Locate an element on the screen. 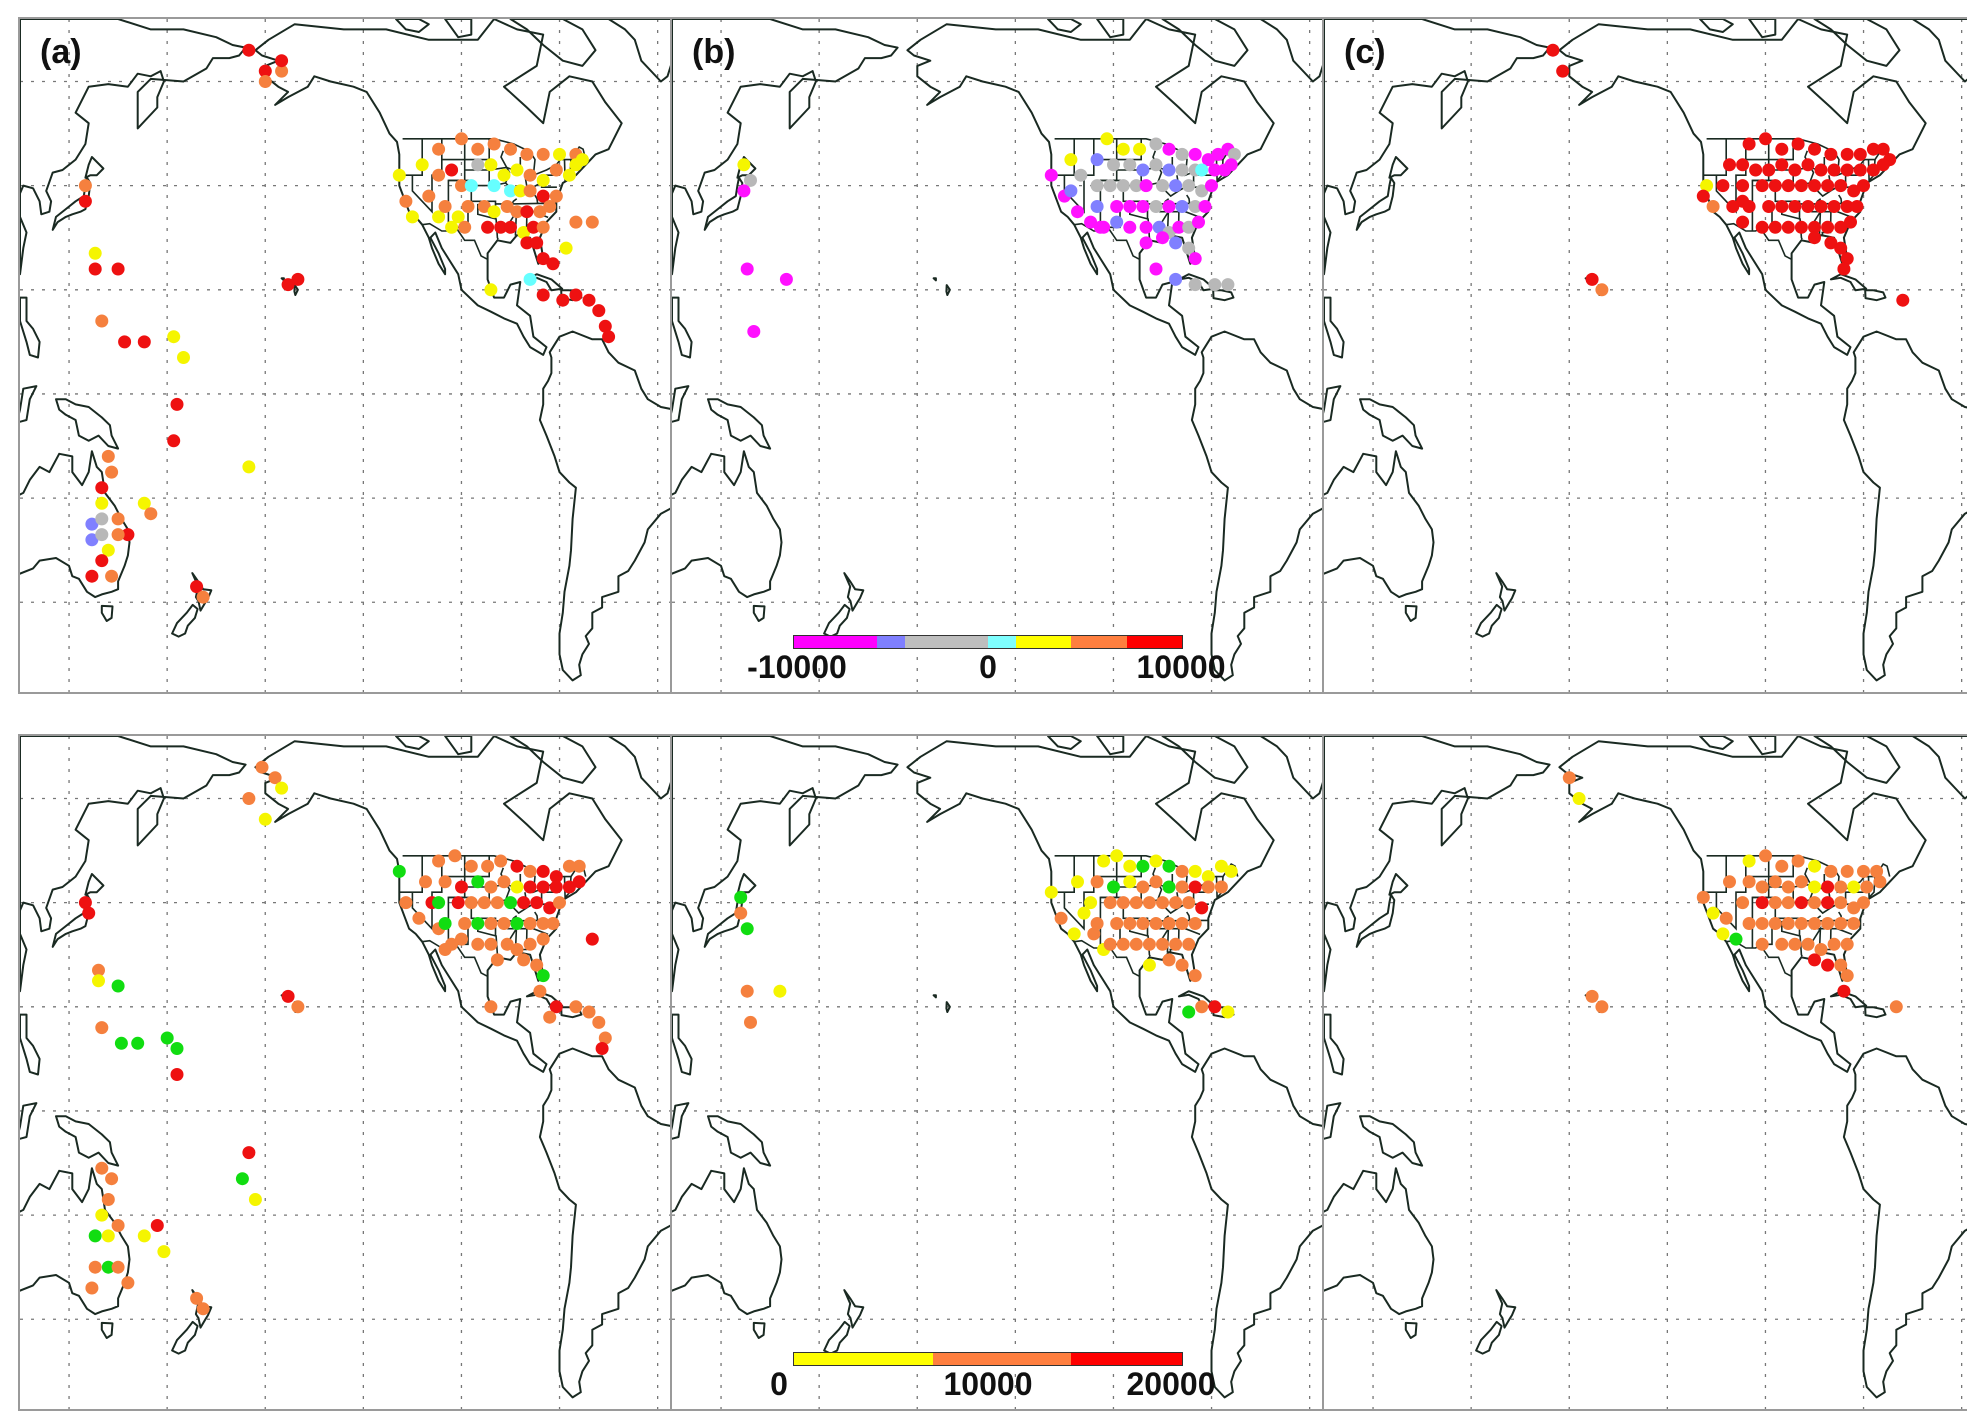  north-america-coast is located at coordinates (1742, 187).